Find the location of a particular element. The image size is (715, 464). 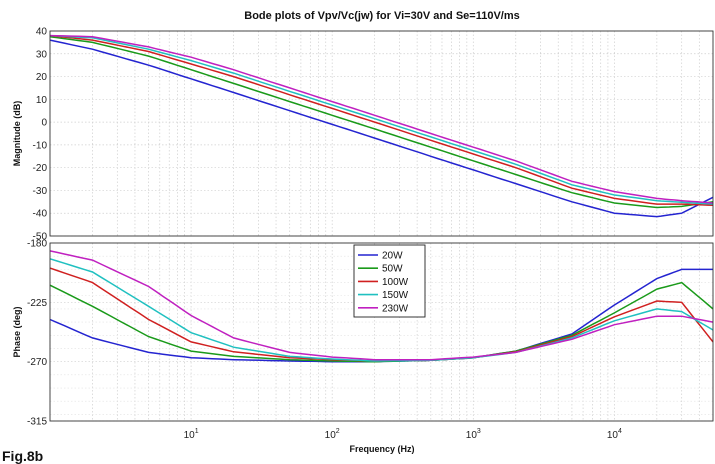

legend-label: 50W is located at coordinates (392, 269).